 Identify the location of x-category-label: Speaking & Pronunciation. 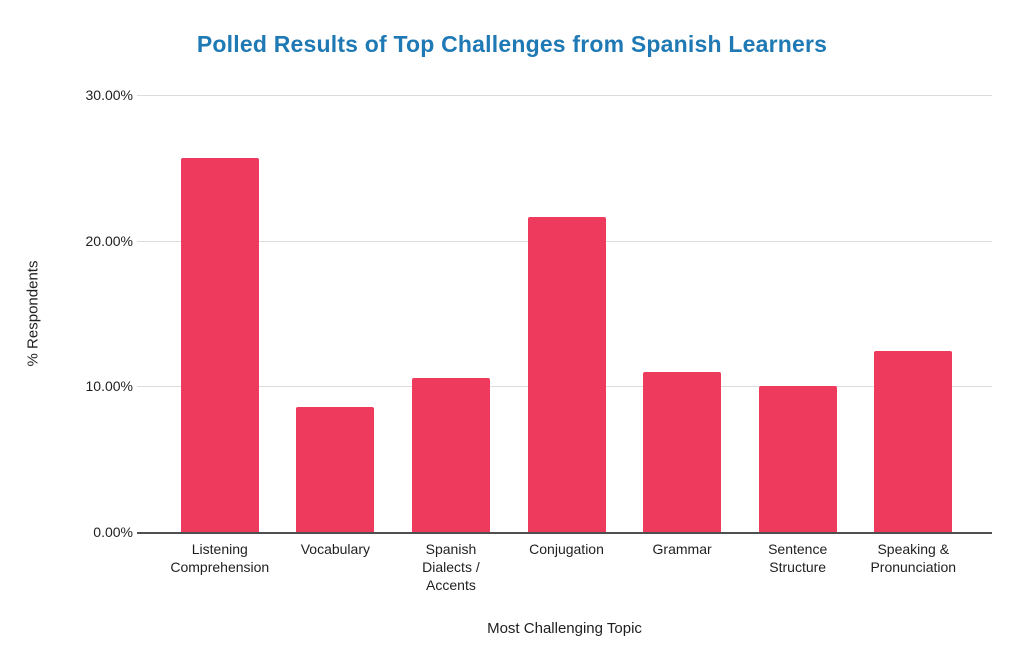
(913, 558).